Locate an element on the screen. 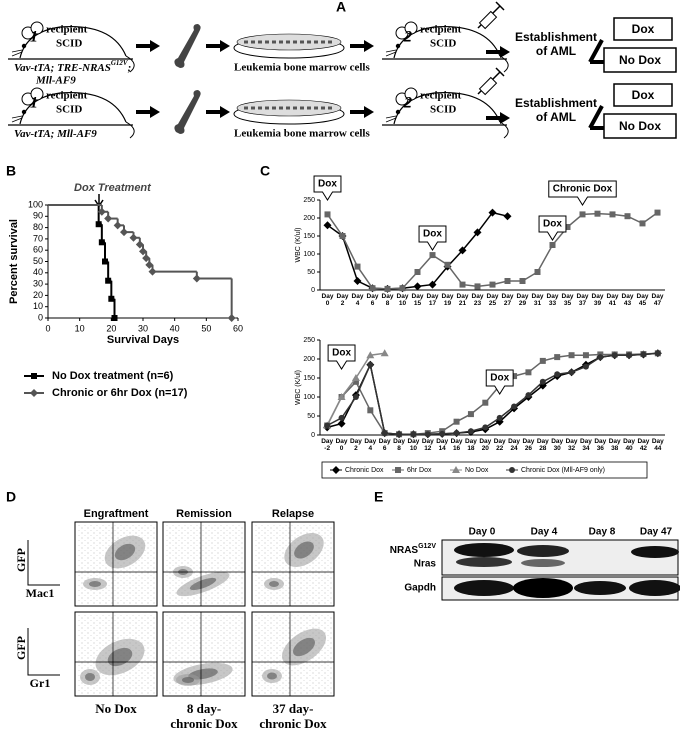  x-tick-label: Day 0 is located at coordinates (341, 445).